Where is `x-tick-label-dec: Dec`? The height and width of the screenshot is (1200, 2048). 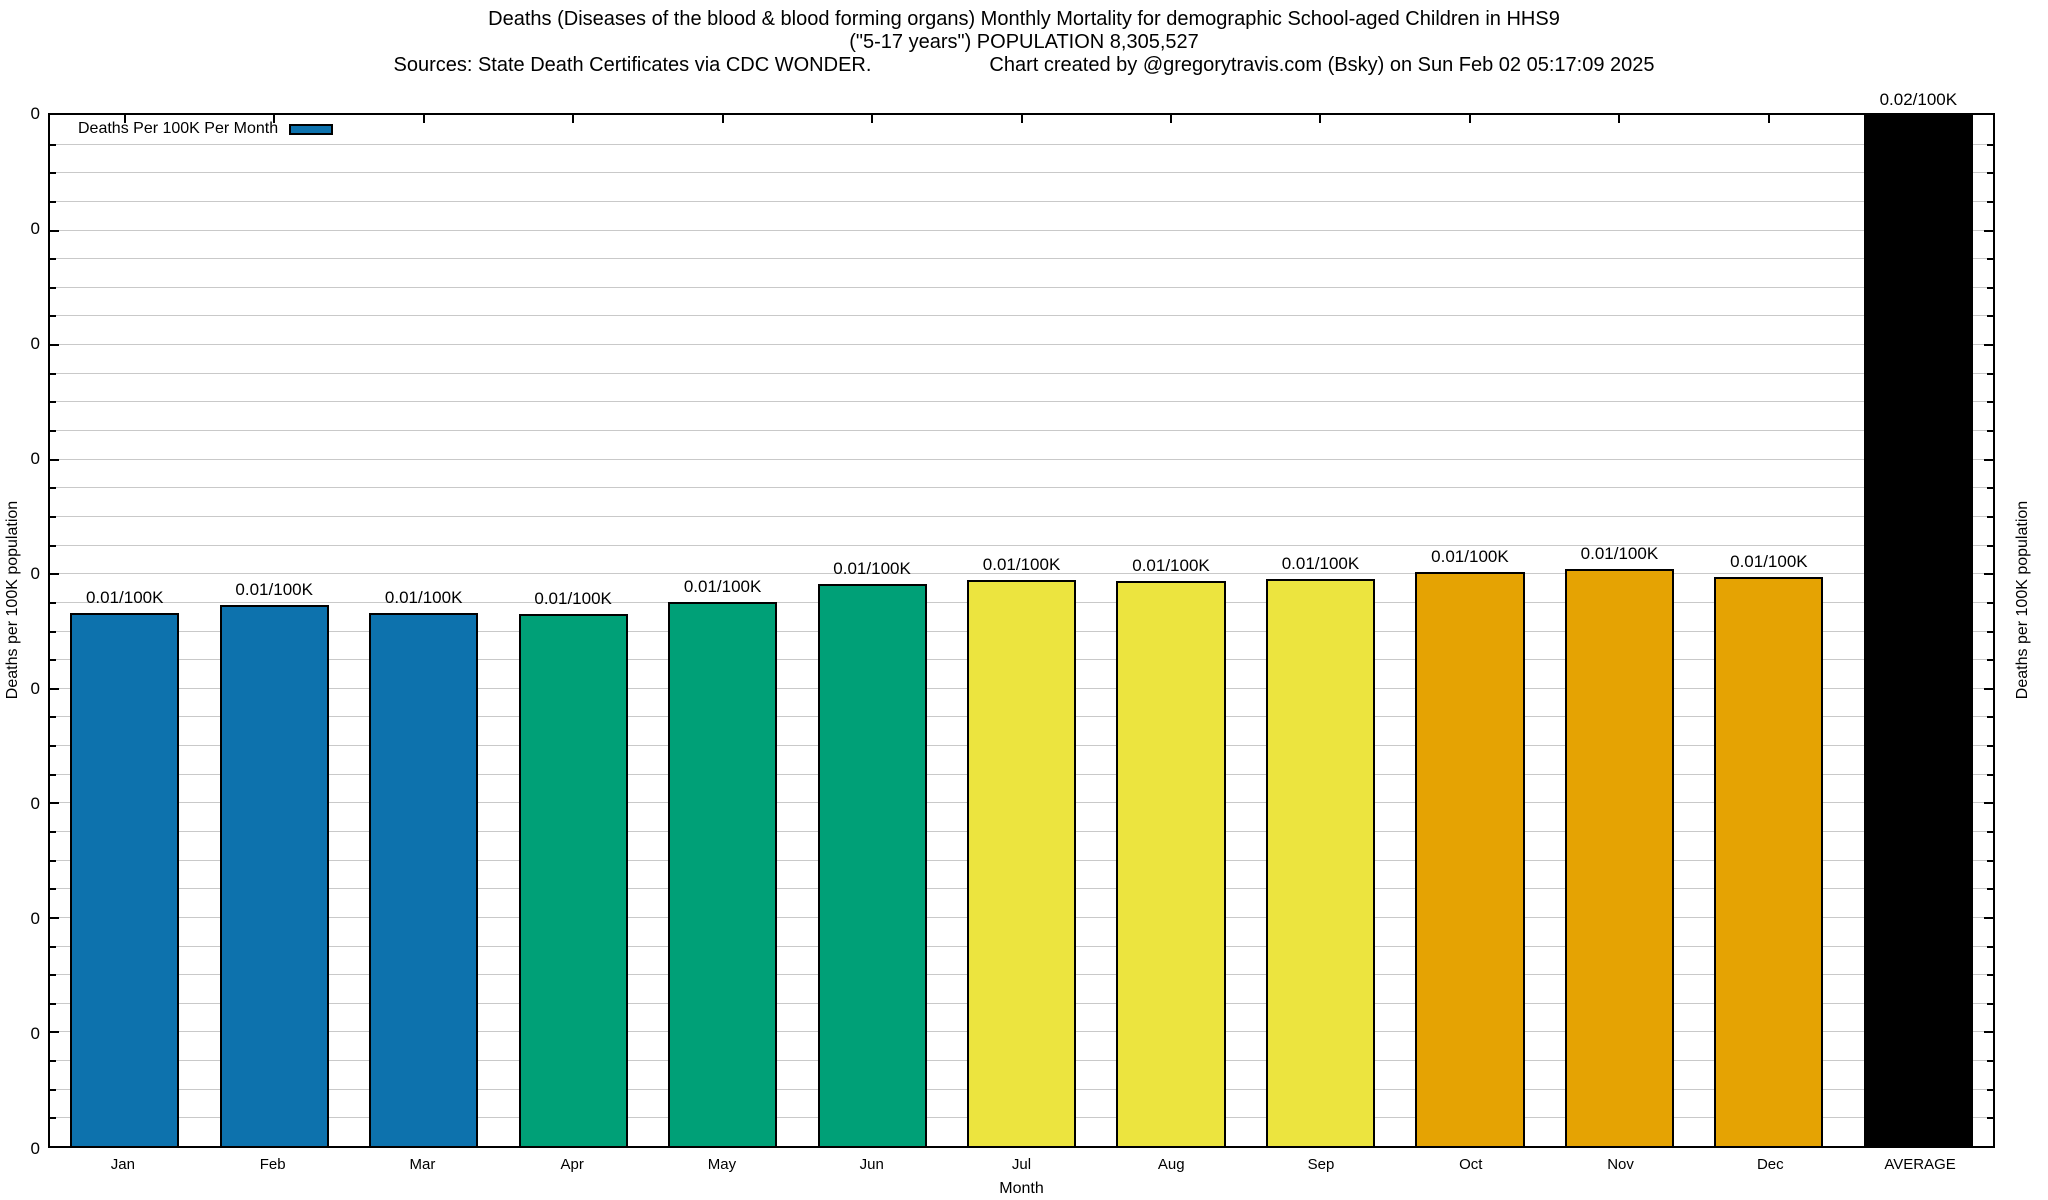 x-tick-label-dec: Dec is located at coordinates (1770, 1164).